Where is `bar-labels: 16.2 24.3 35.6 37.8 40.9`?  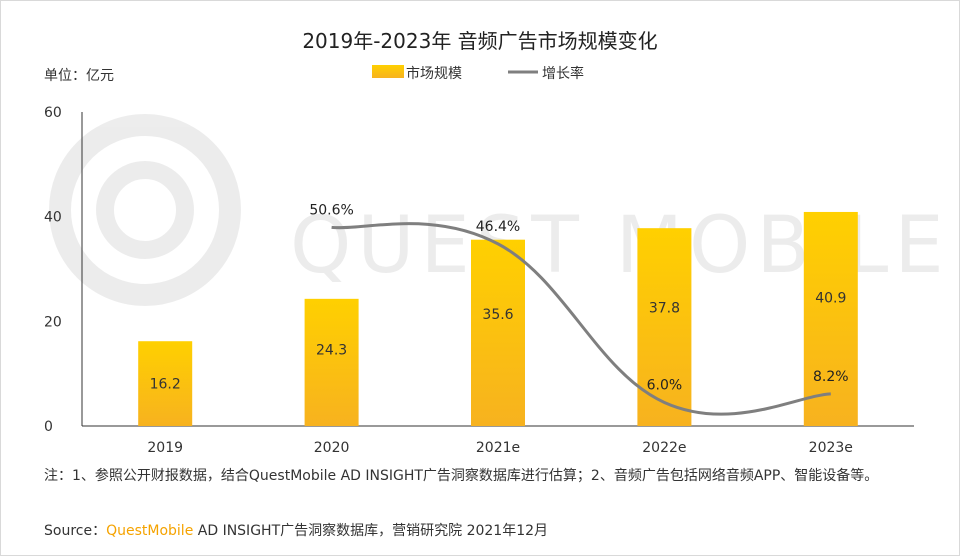 bar-labels: 16.2 24.3 35.6 37.8 40.9 is located at coordinates (498, 342).